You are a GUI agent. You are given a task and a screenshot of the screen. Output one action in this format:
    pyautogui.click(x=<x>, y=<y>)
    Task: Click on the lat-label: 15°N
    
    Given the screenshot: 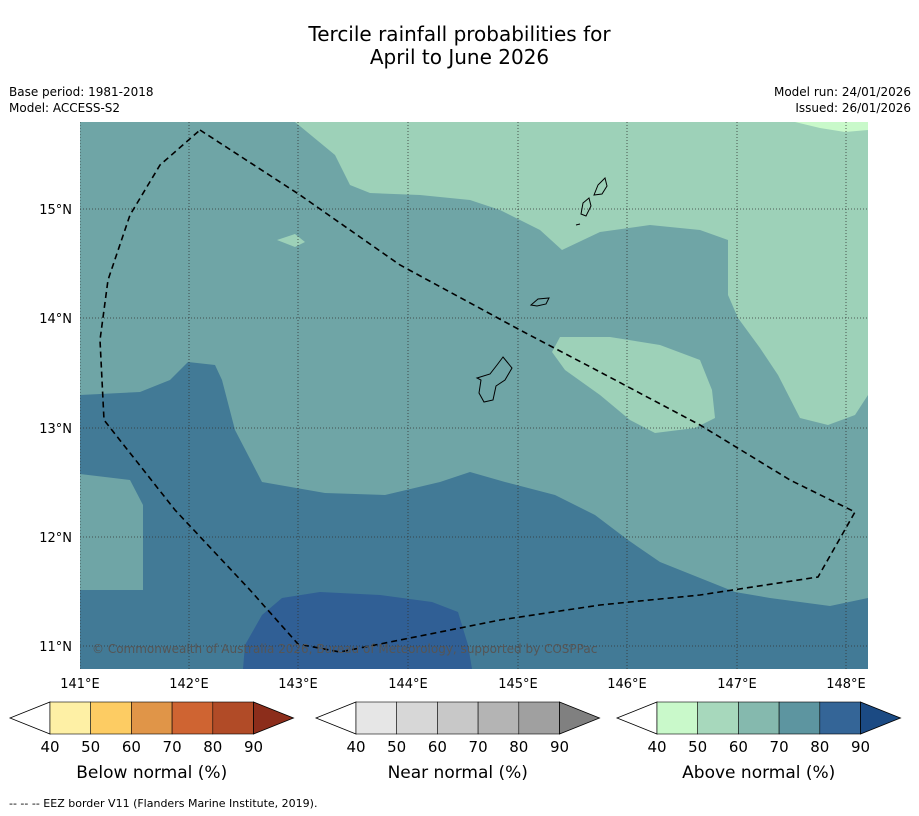 What is the action you would take?
    pyautogui.click(x=55, y=210)
    